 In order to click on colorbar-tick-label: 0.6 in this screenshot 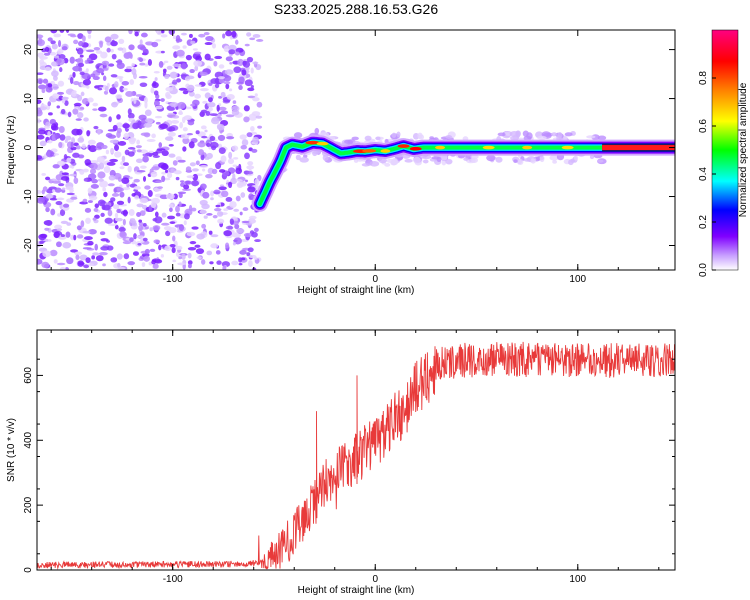, I will do `click(703, 126)`.